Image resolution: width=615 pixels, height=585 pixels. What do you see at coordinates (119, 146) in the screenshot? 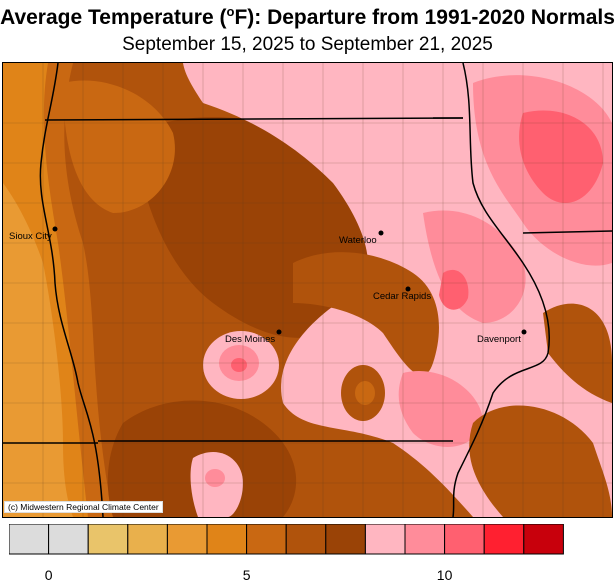
I see `north-orange-patch` at bounding box center [119, 146].